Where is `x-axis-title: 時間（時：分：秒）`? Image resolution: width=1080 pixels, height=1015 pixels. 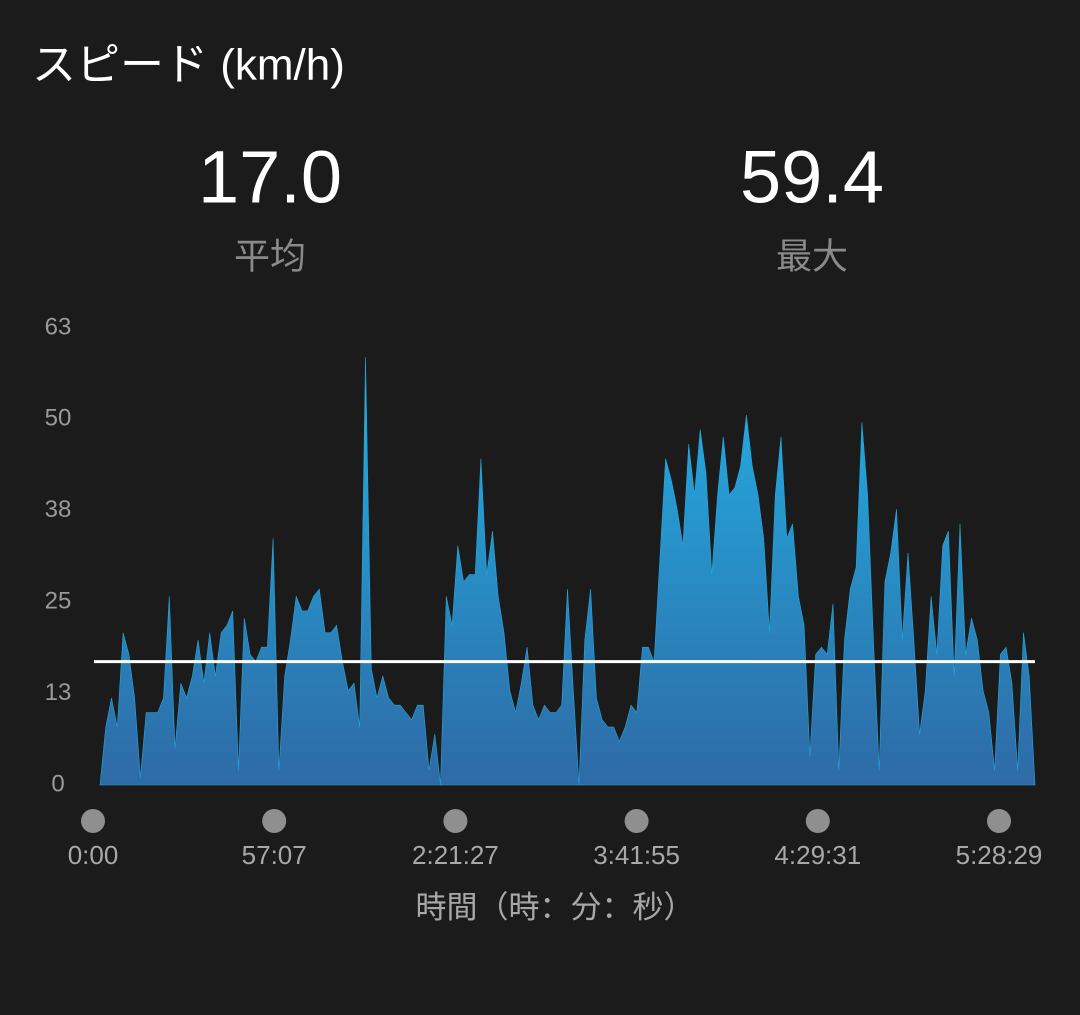 x-axis-title: 時間（時：分：秒） is located at coordinates (555, 907).